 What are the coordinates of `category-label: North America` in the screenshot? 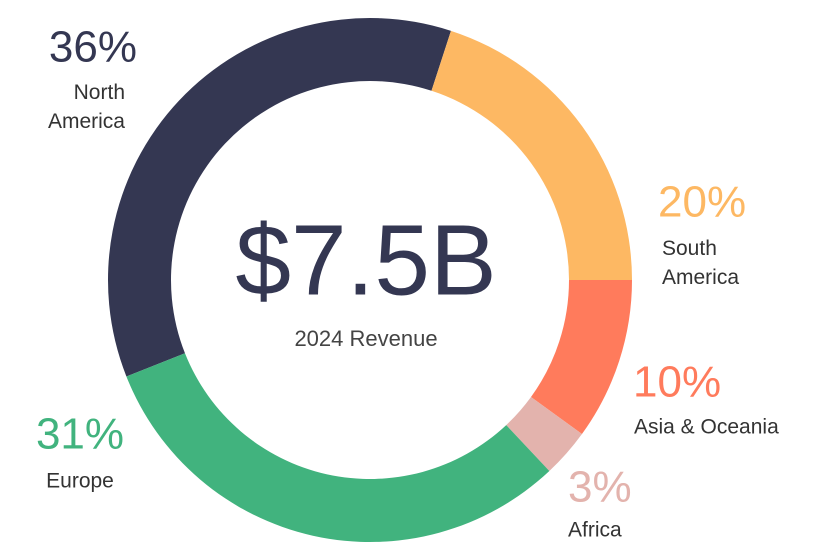 It's located at (86, 107).